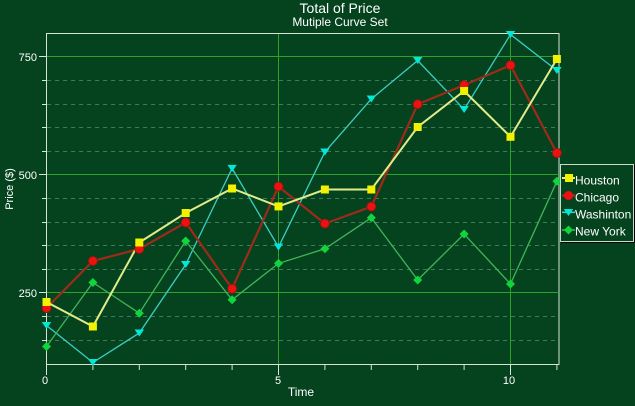  I want to click on svg-text: Time, so click(301, 392).